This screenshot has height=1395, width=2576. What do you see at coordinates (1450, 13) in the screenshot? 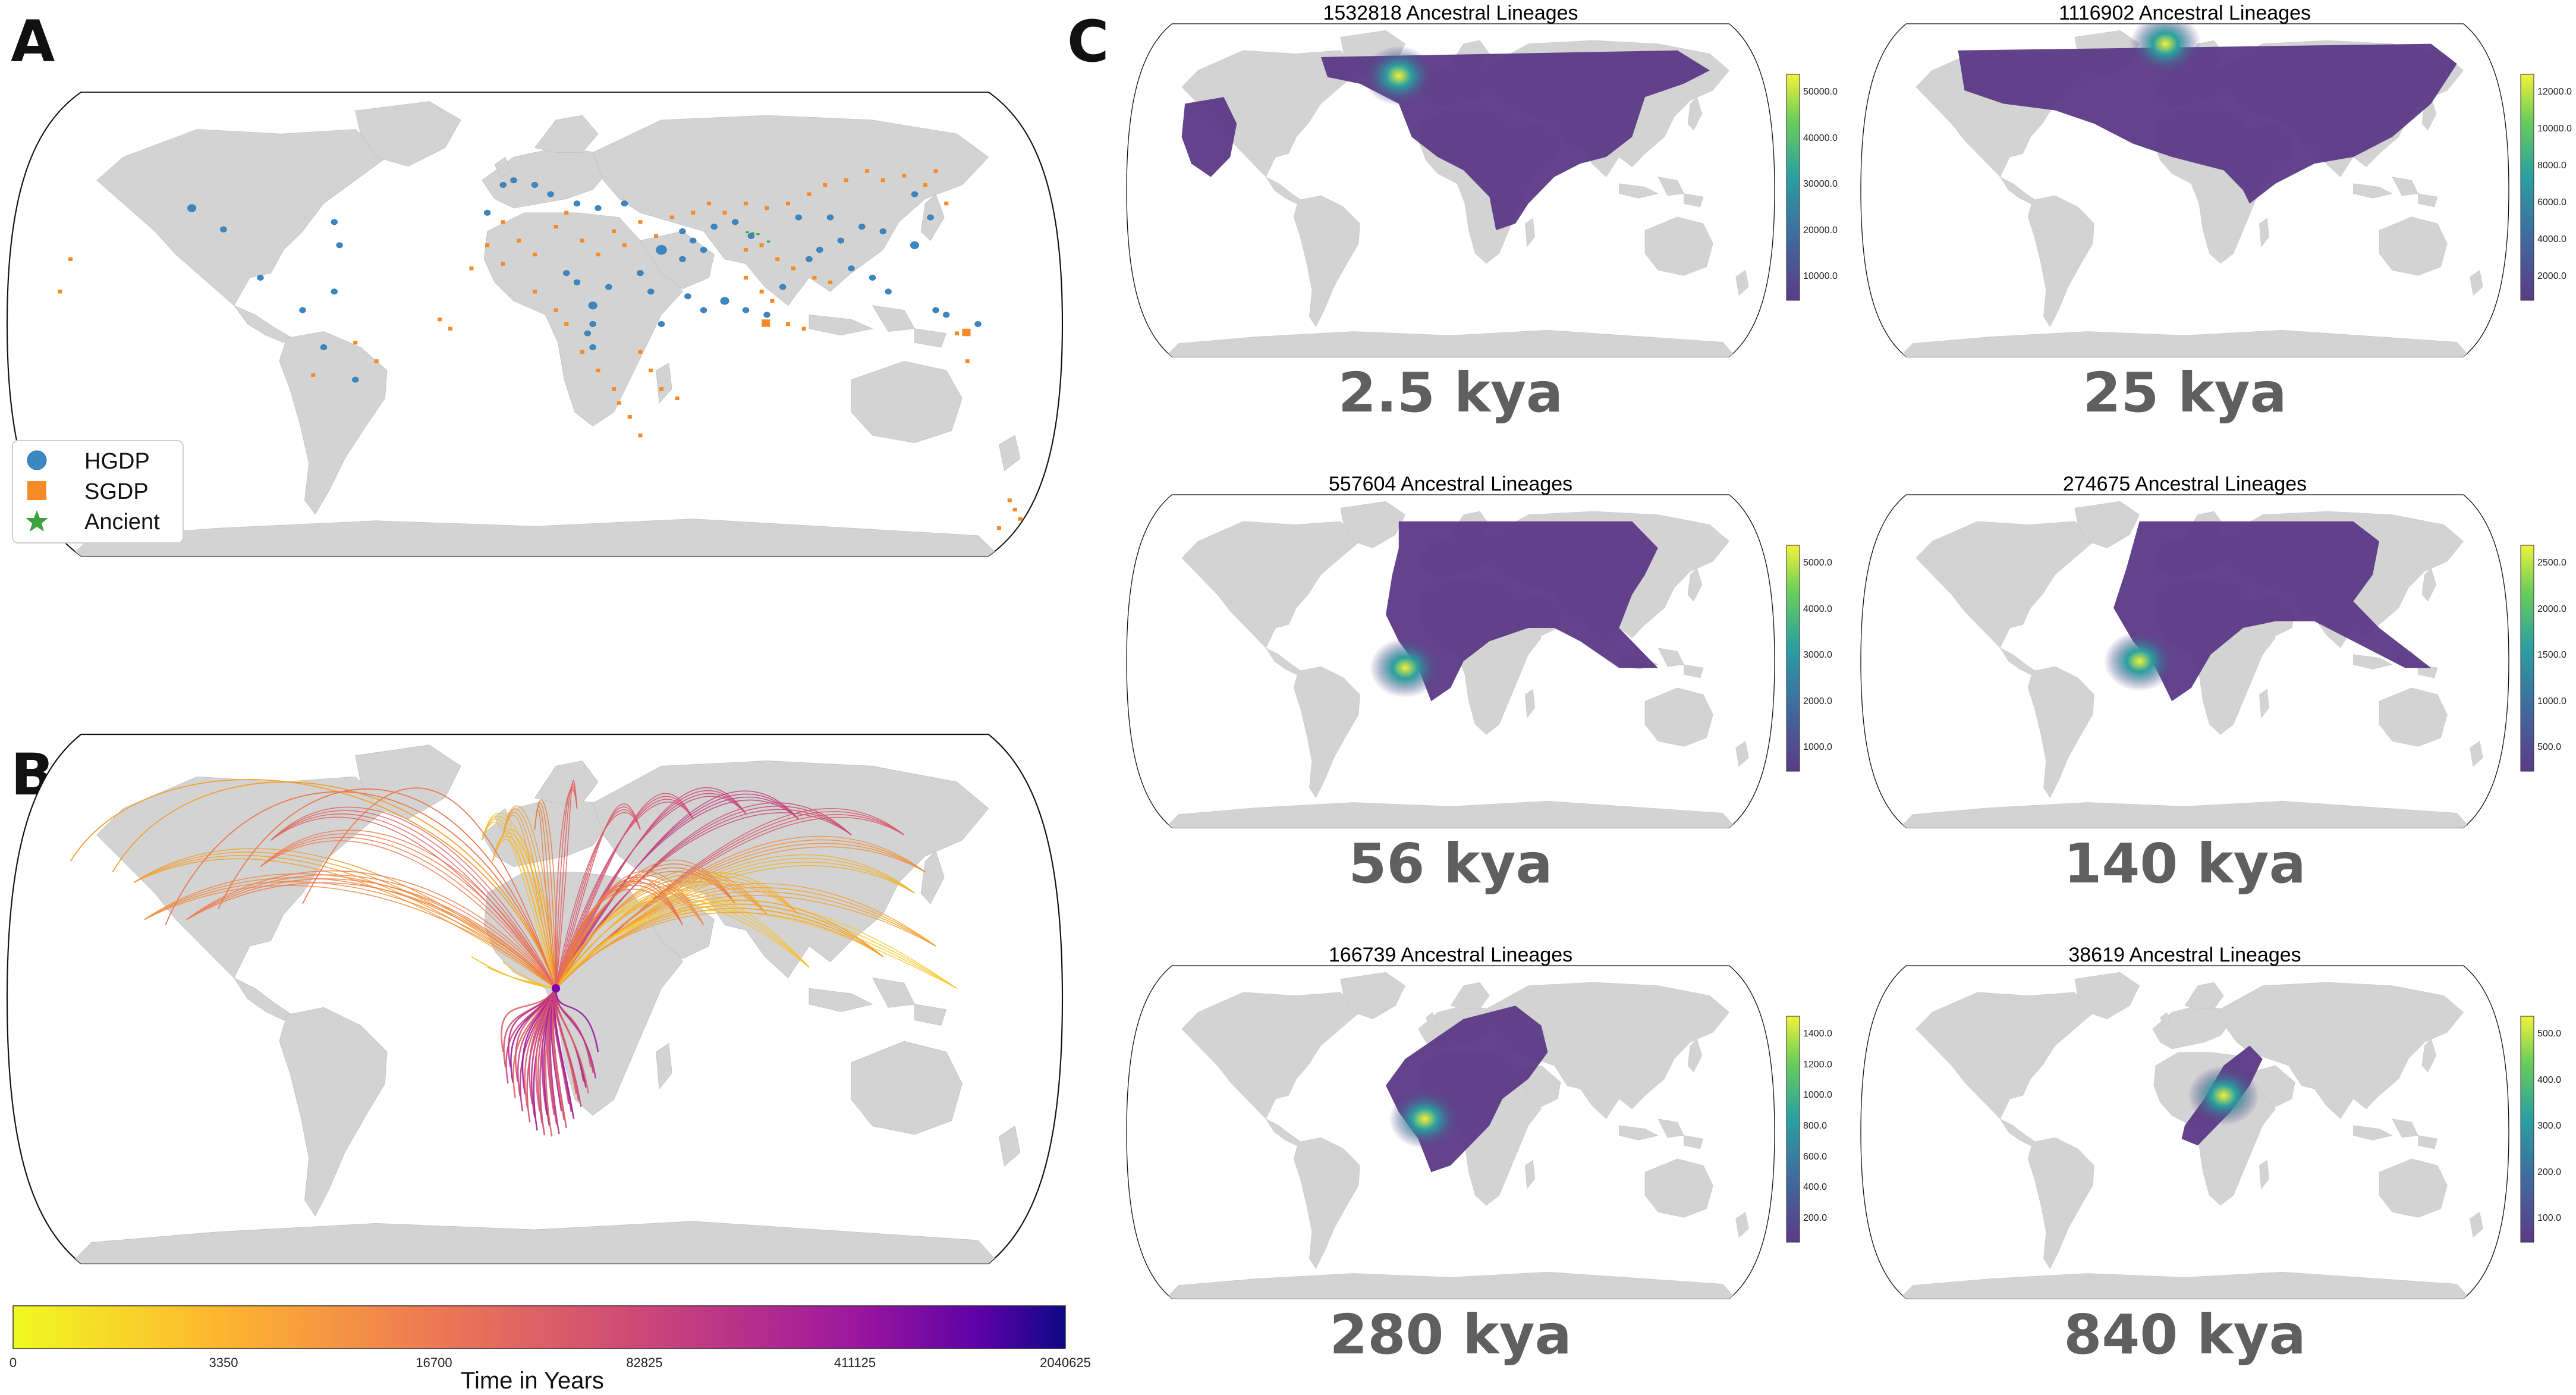
I see `map-title-1: 1532818 Ancestral Lineages` at bounding box center [1450, 13].